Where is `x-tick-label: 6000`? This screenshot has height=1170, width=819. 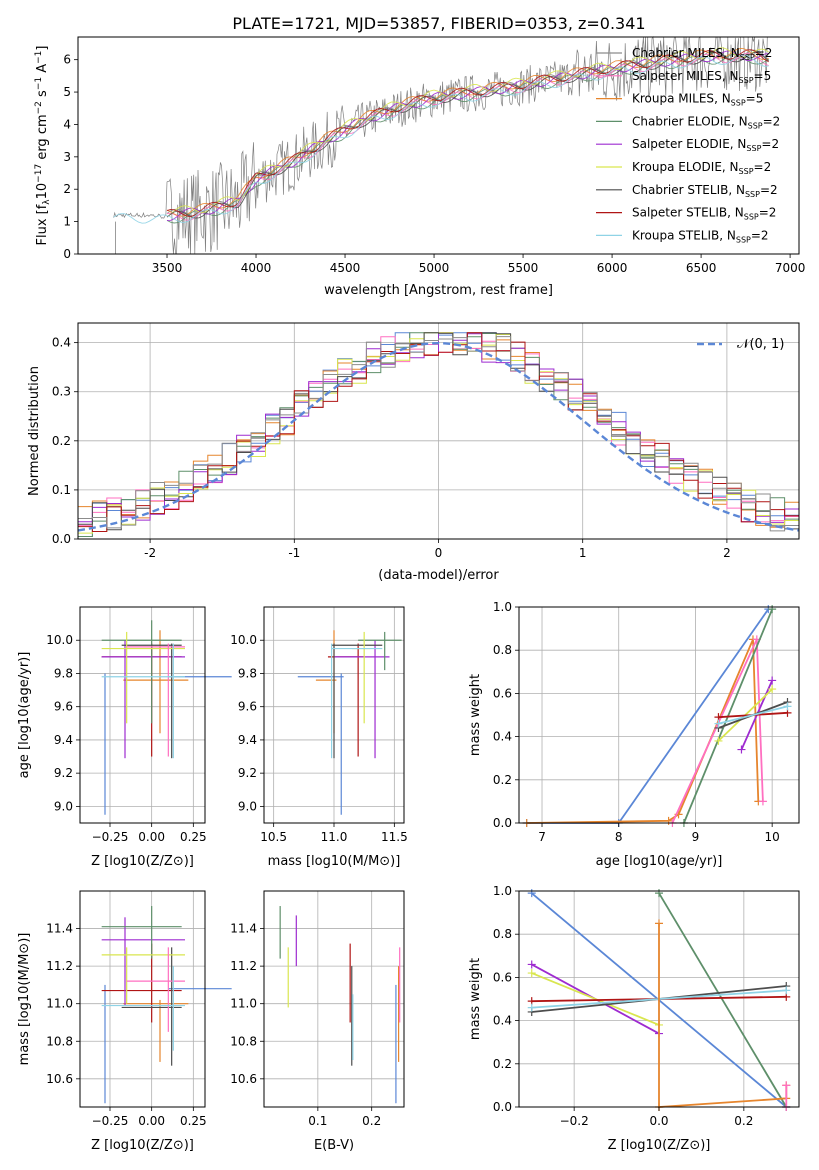
x-tick-label: 6000 is located at coordinates (612, 268).